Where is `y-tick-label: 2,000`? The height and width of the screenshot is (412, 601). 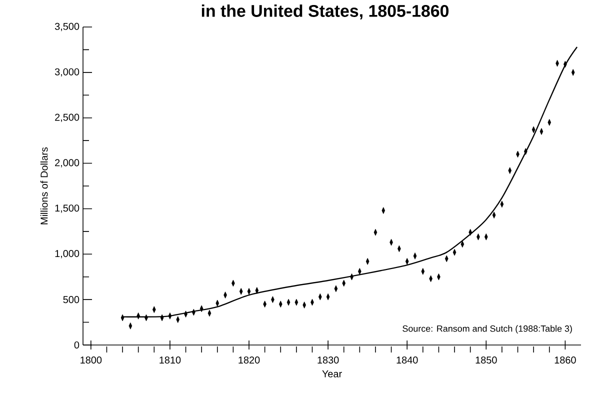 y-tick-label: 2,000 is located at coordinates (67, 163).